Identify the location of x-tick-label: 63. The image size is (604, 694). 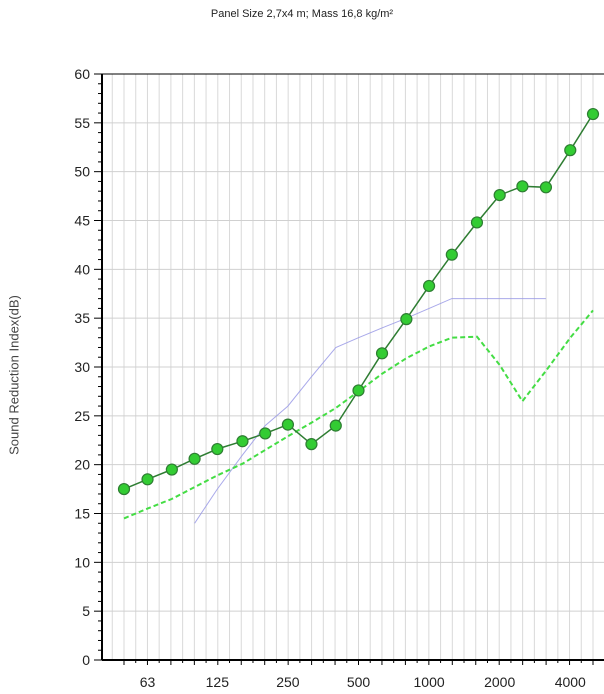
(148, 682).